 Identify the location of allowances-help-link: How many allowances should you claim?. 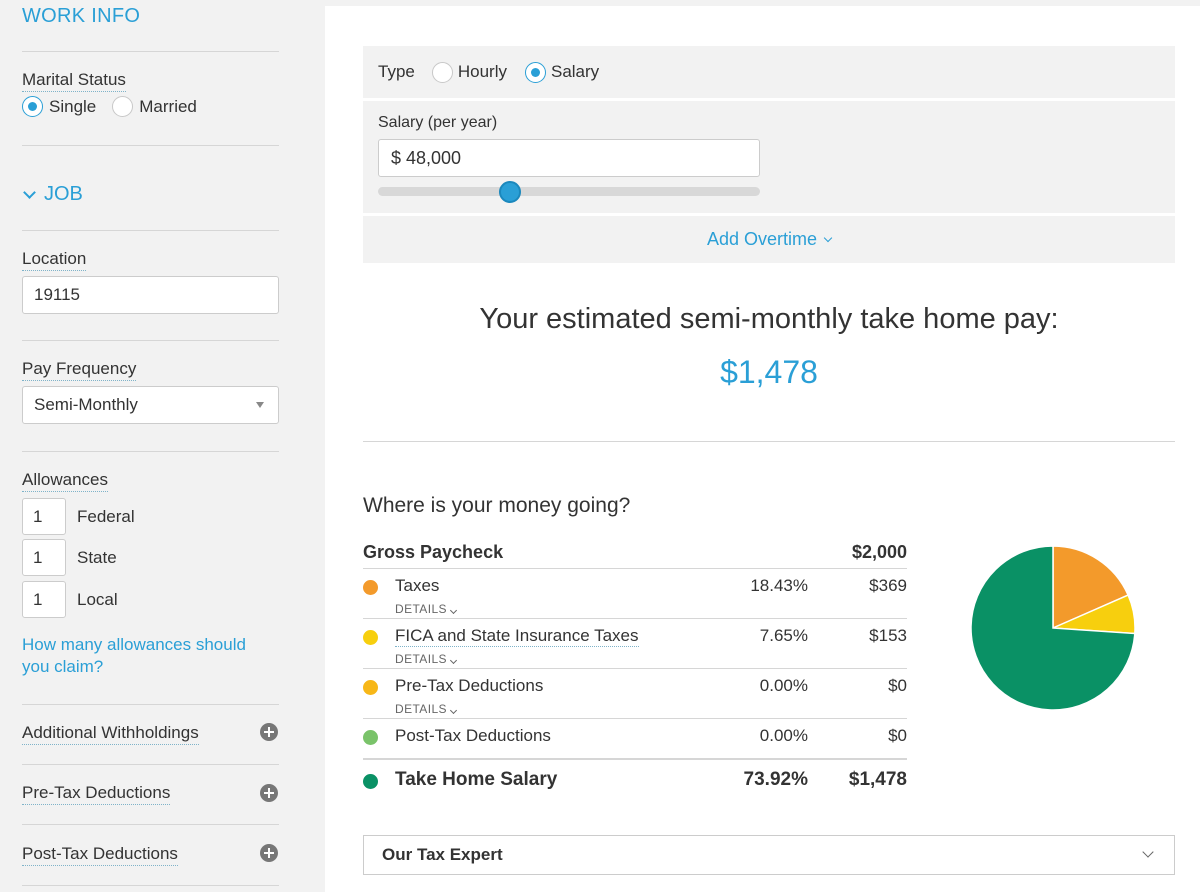
(134, 655).